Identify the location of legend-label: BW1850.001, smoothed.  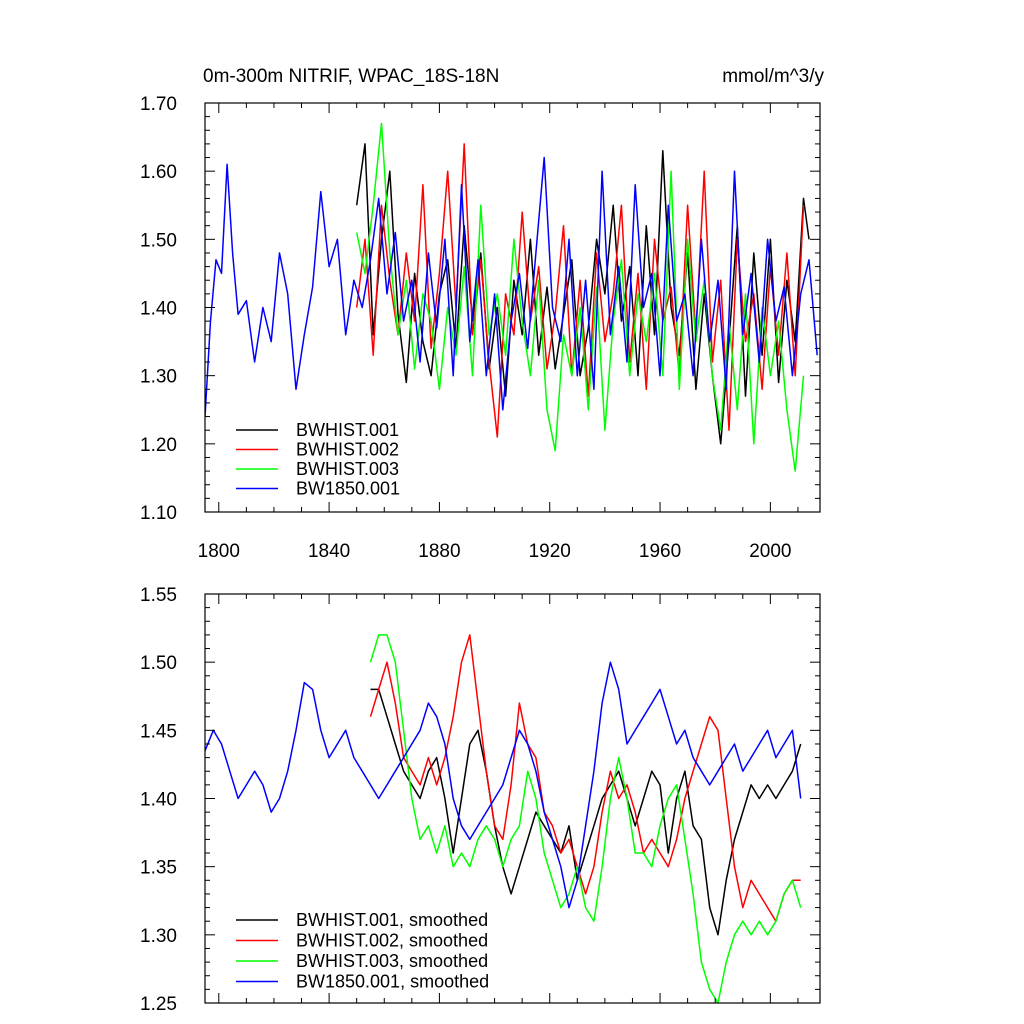
(392, 982).